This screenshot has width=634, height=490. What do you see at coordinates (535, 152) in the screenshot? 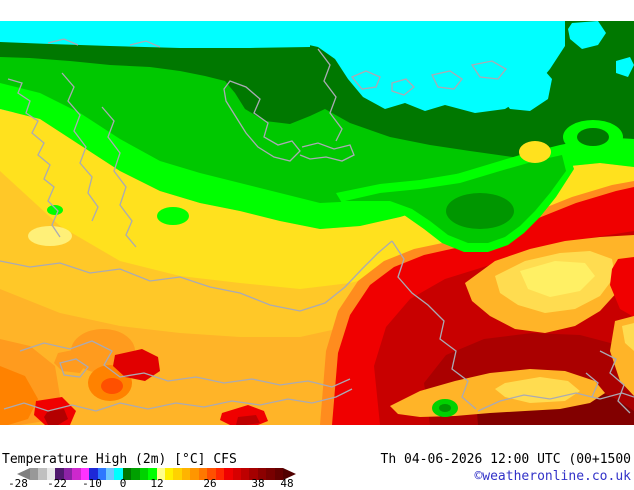
I see `map-region-ne-yellow-oval` at bounding box center [535, 152].